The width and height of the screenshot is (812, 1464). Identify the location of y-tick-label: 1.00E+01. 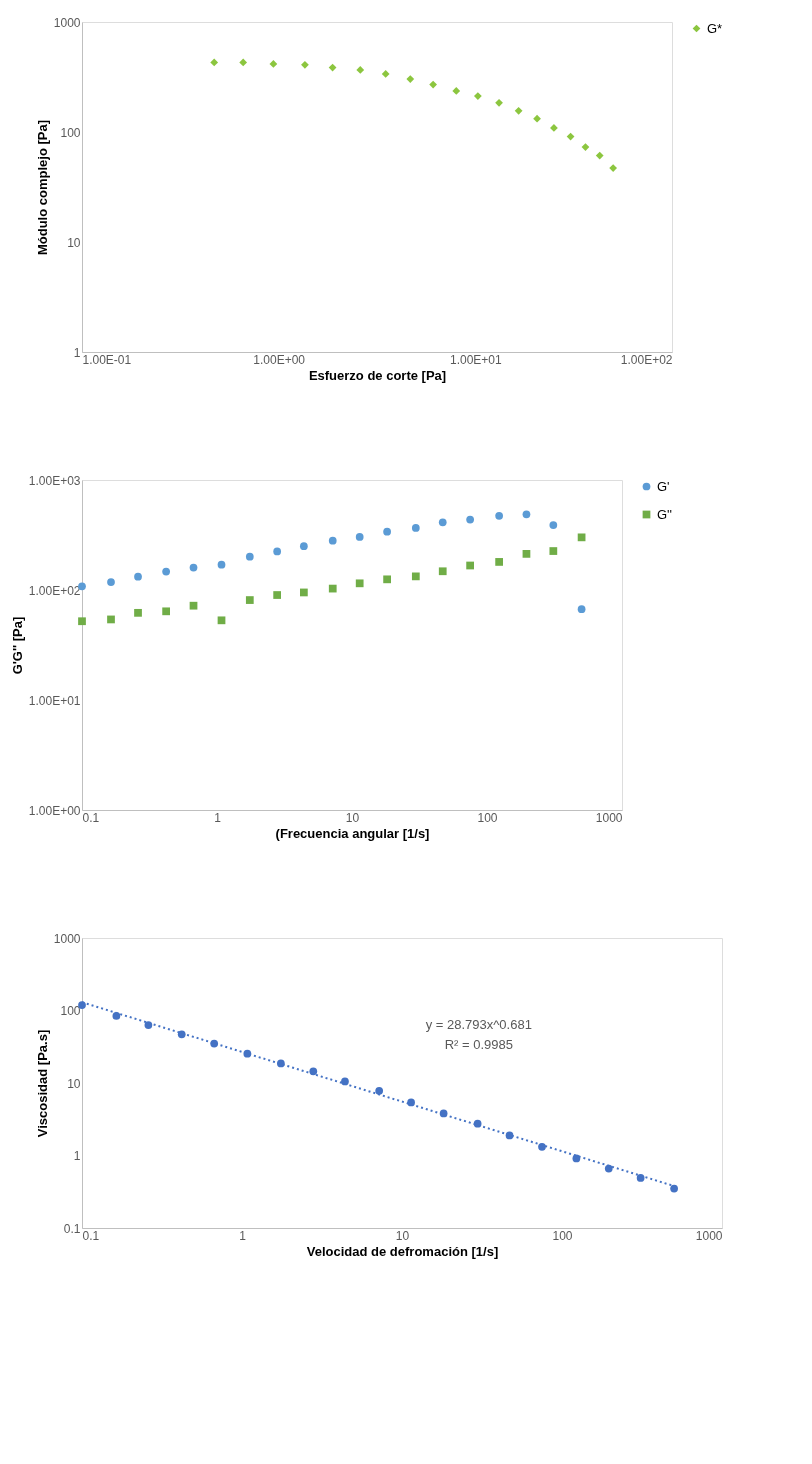
(54, 700).